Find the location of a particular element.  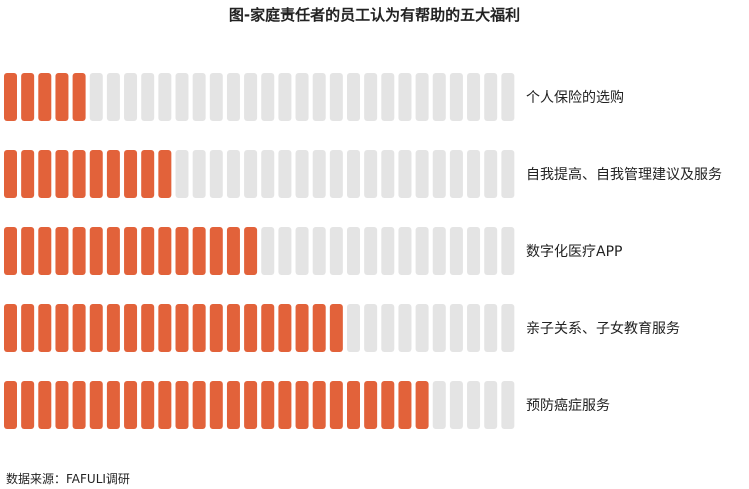

category-label: 自我提高、自我管理建议及服务 is located at coordinates (624, 174).